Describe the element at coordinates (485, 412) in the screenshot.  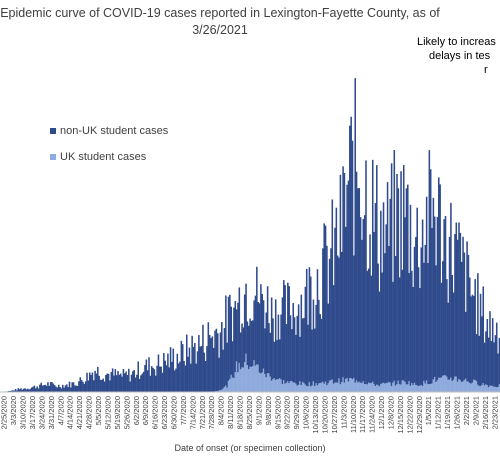
I see `x-tick-label: 2/16/2021` at that location.